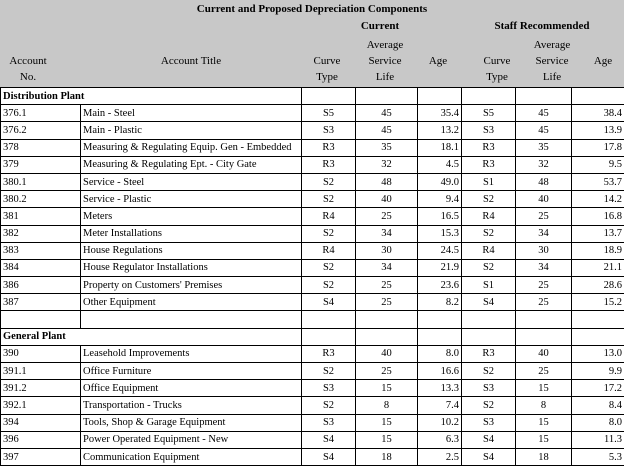 The image size is (624, 466). I want to click on staff-age-cell: 14.2, so click(598, 199).